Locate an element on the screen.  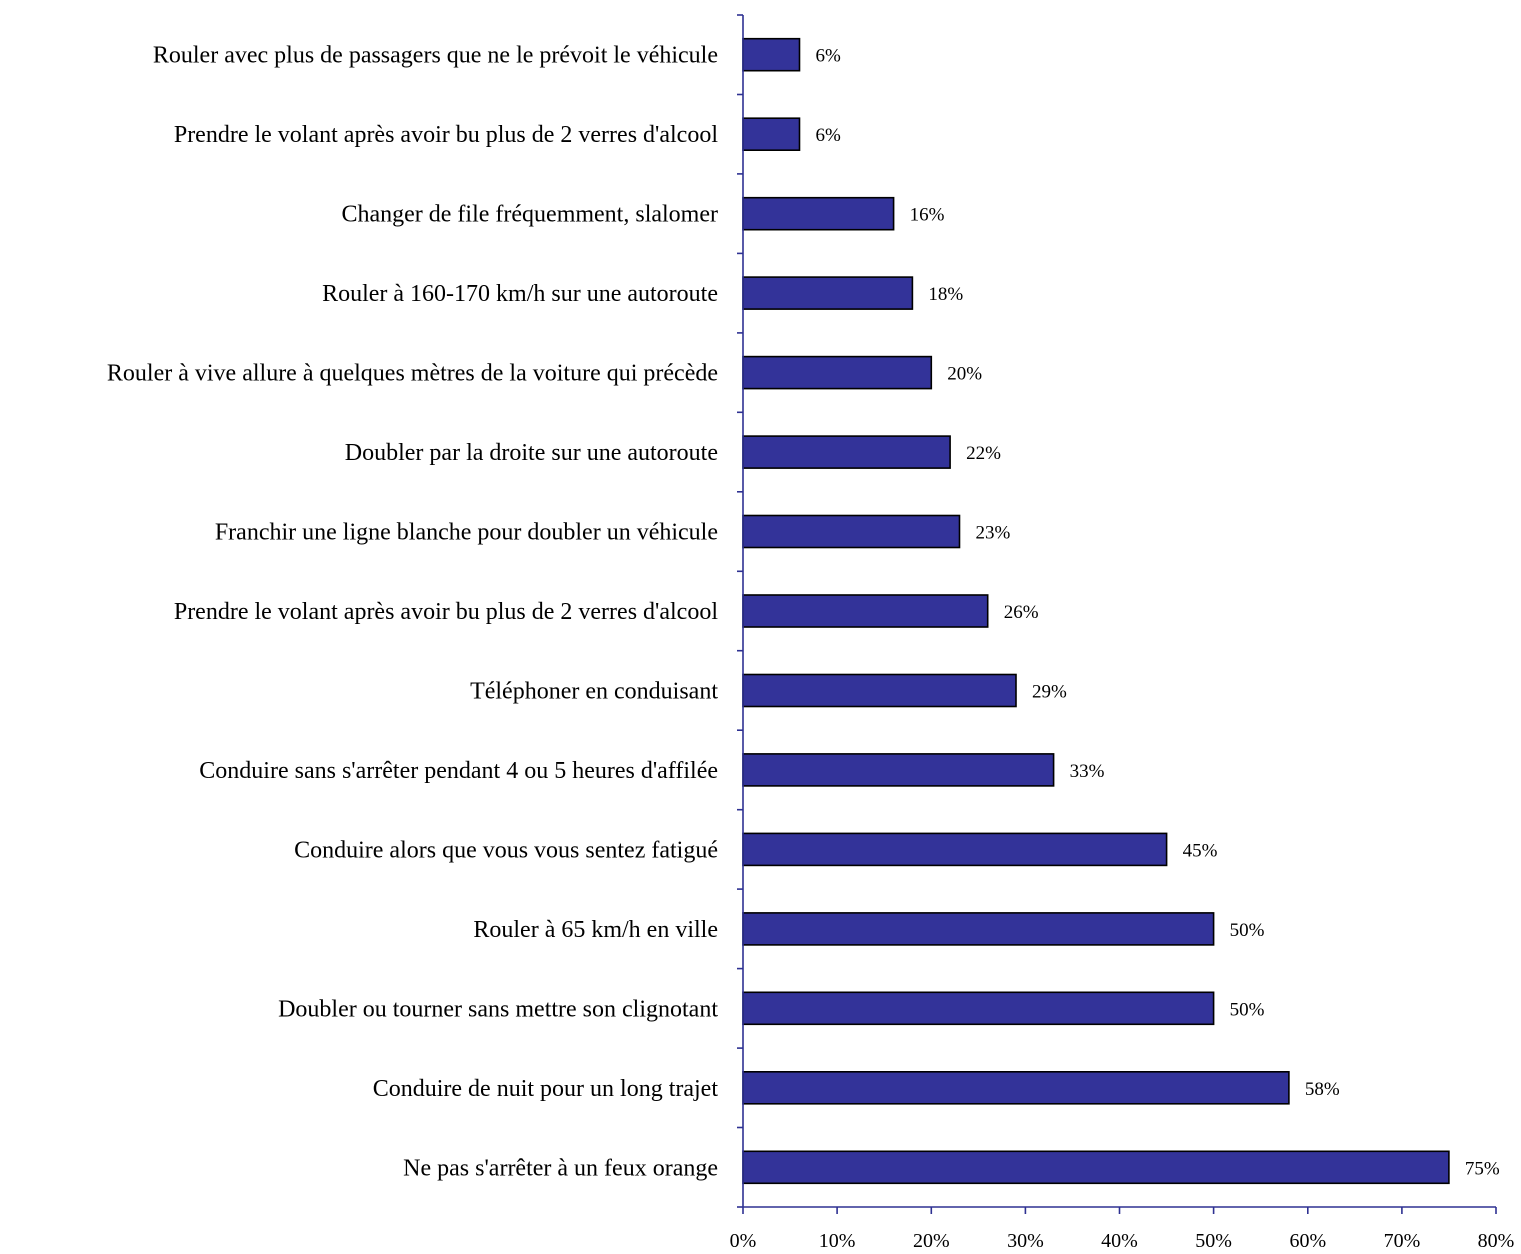
x-tick-label-6: 60% is located at coordinates (1307, 1241).